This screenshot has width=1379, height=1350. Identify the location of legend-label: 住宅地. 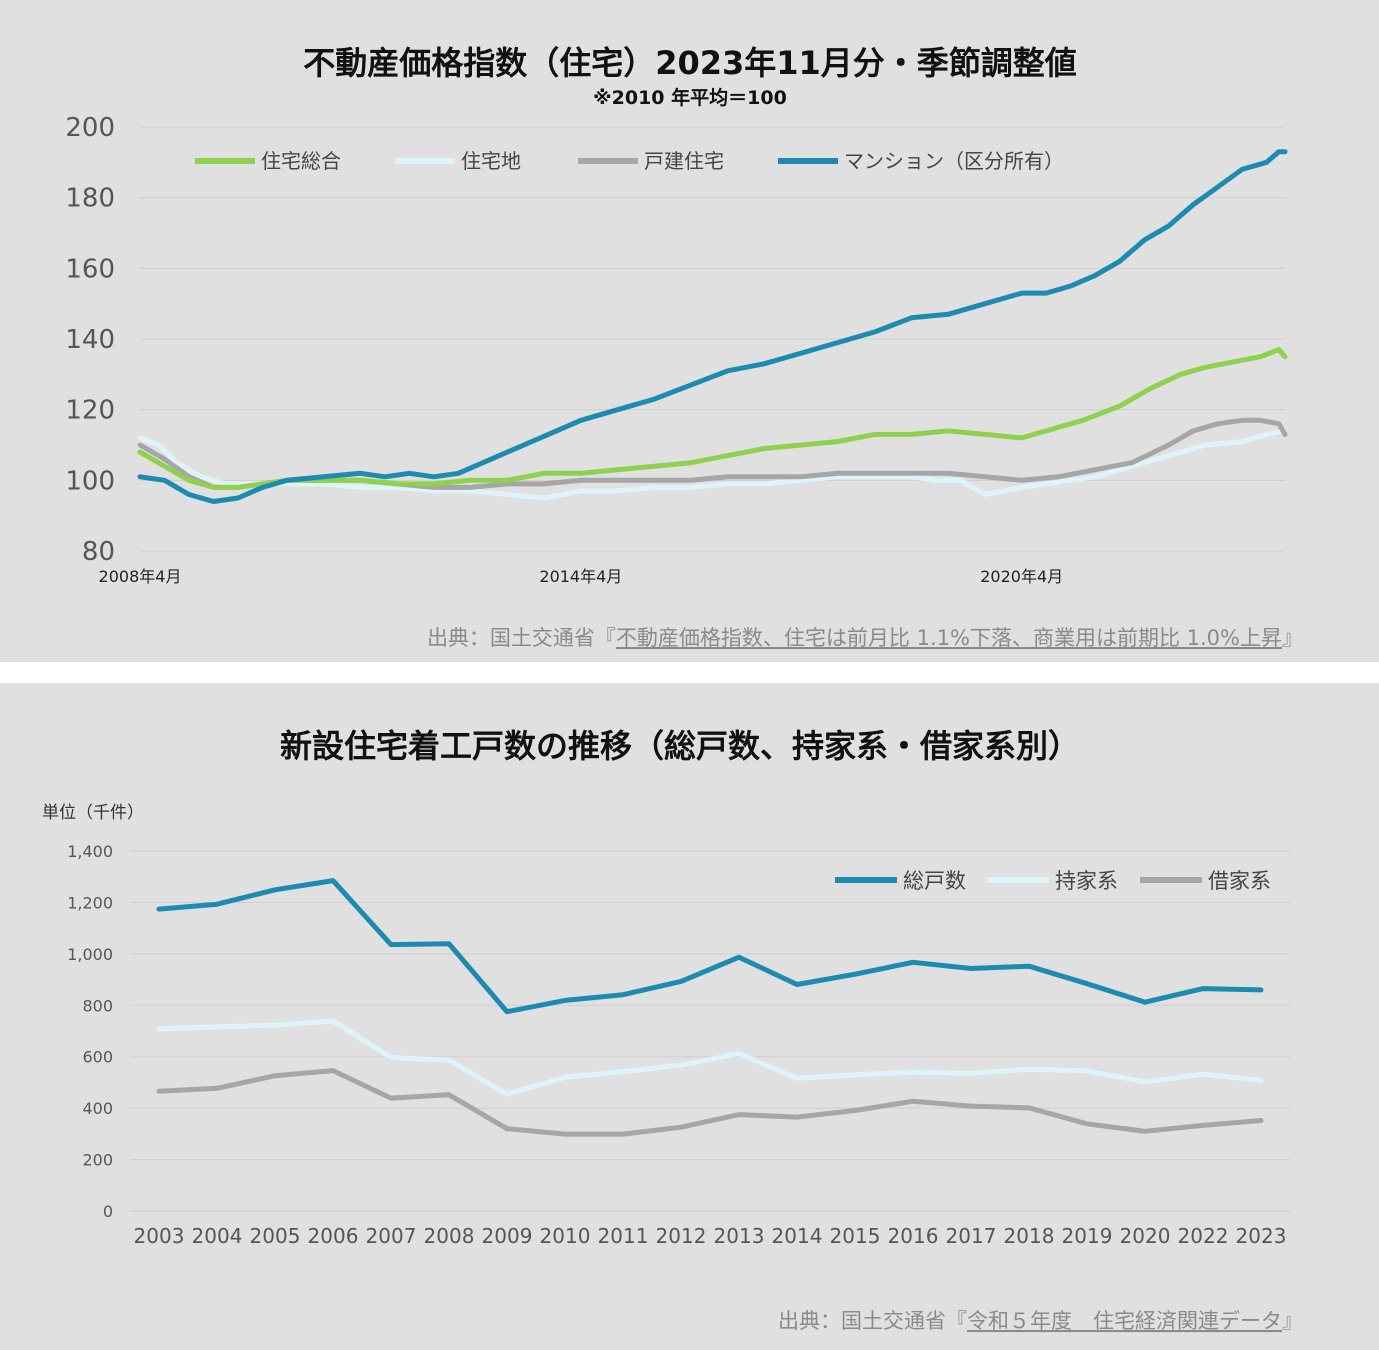
(491, 161).